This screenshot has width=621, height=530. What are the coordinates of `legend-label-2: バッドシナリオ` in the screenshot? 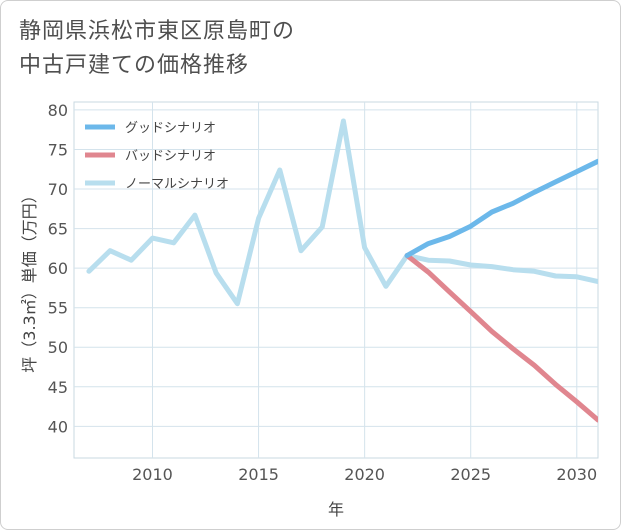 It's located at (170, 156).